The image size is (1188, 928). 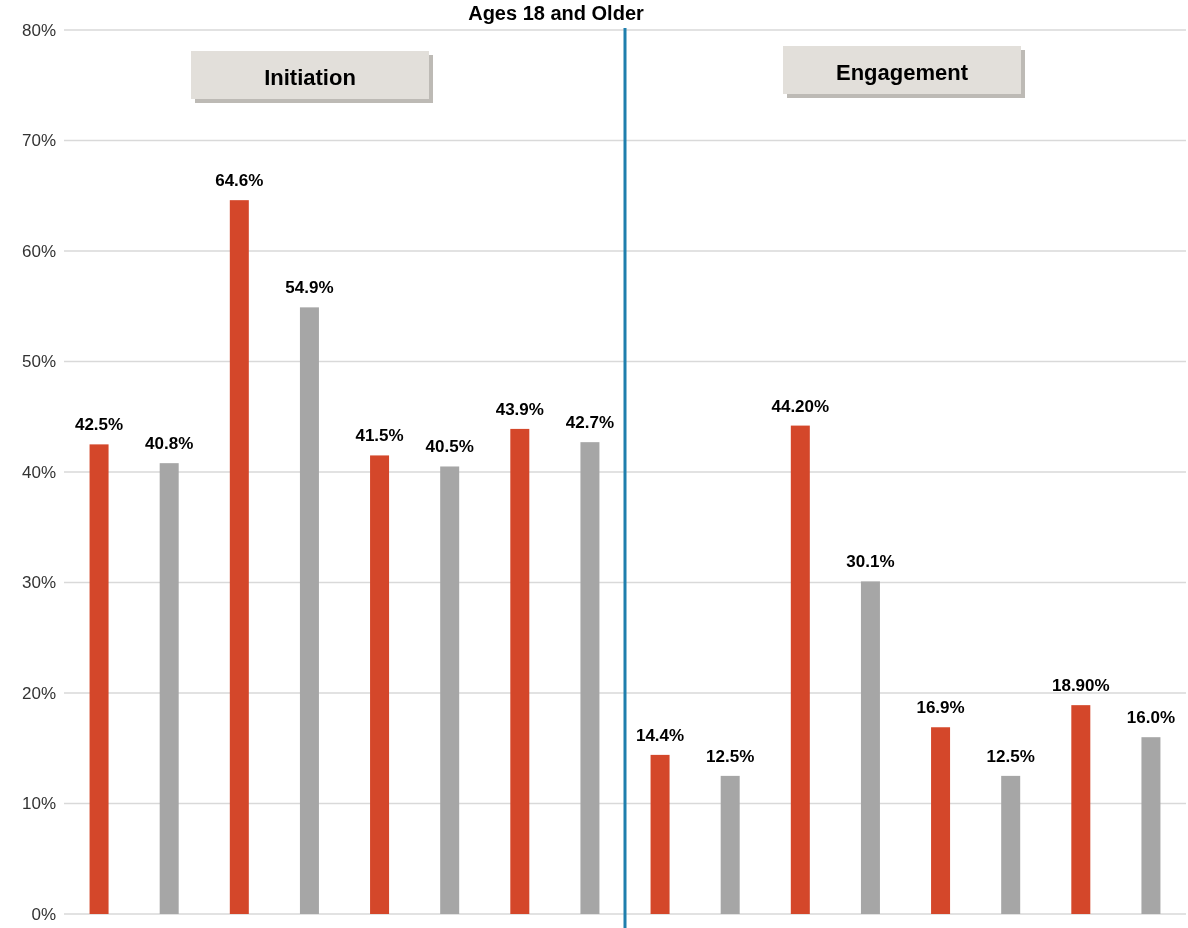 What do you see at coordinates (43, 914) in the screenshot?
I see `y-tick-label: 0%` at bounding box center [43, 914].